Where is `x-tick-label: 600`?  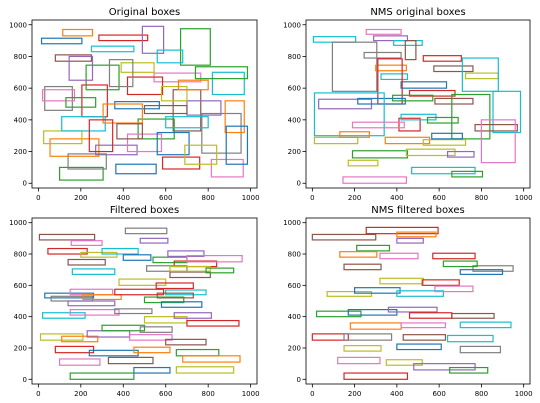 x-tick-label: 600 is located at coordinates (165, 198).